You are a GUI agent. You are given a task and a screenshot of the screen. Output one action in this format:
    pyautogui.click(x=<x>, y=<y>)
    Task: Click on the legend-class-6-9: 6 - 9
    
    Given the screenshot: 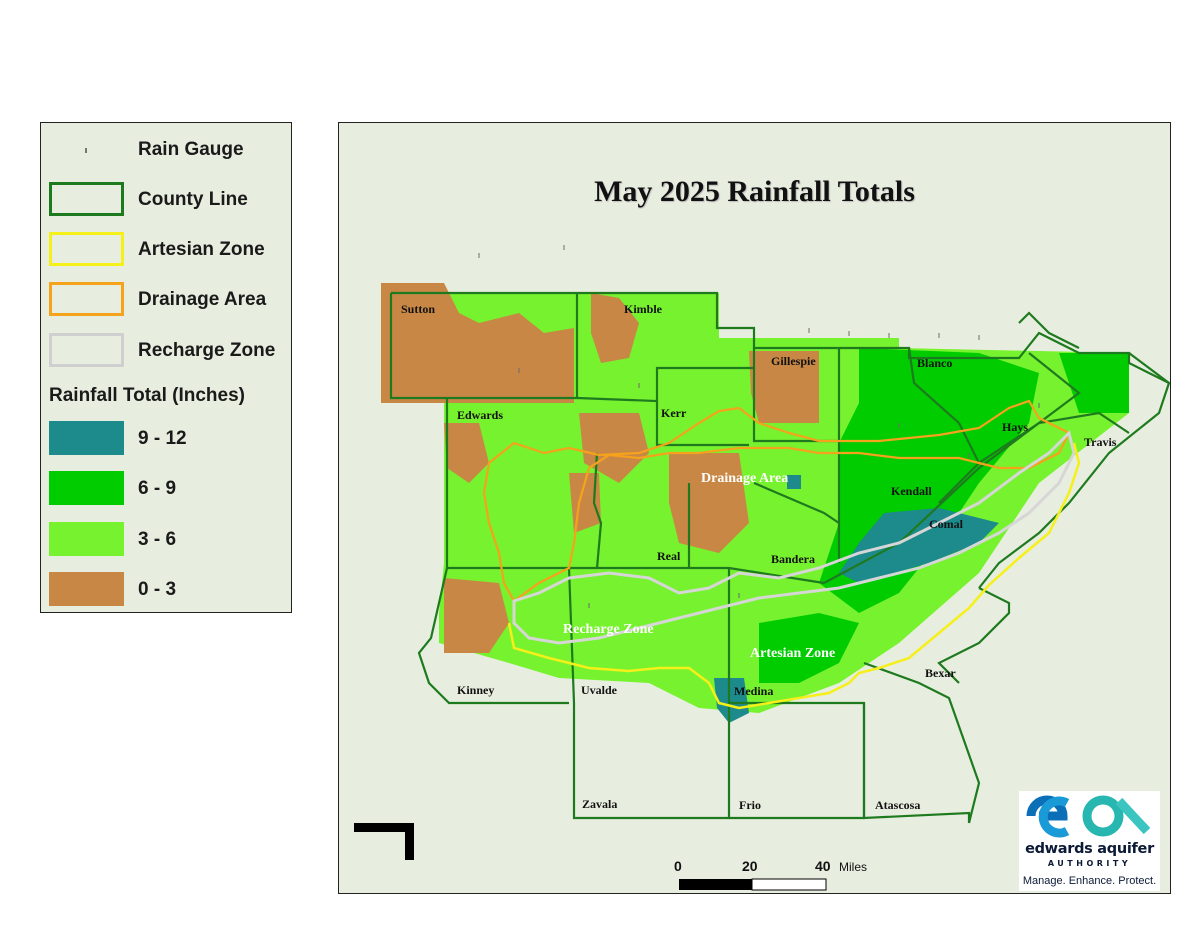 What is the action you would take?
    pyautogui.click(x=166, y=489)
    